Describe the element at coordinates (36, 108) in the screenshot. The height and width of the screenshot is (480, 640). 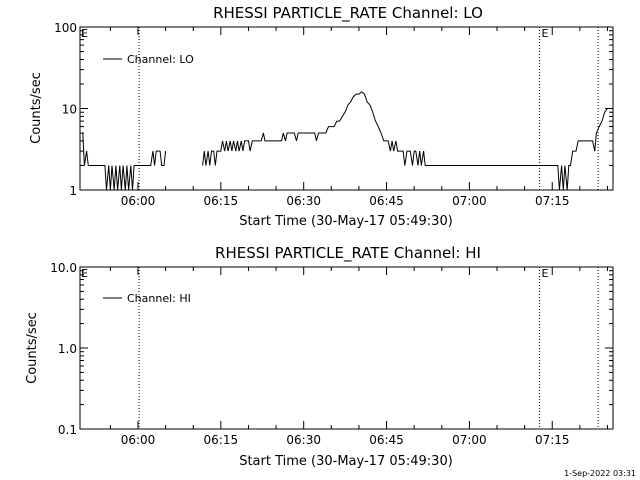
I see `y-axis-label-lo: Counts/sec` at that location.